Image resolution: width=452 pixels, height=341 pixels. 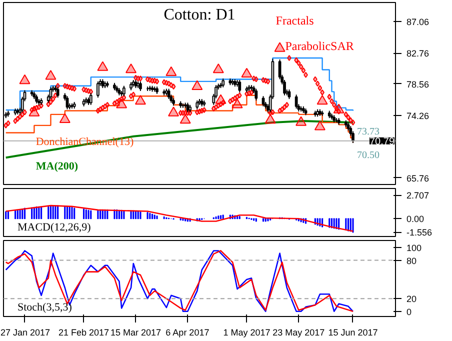 I want to click on x-tick-label: 1 May 2017, so click(x=246, y=333).